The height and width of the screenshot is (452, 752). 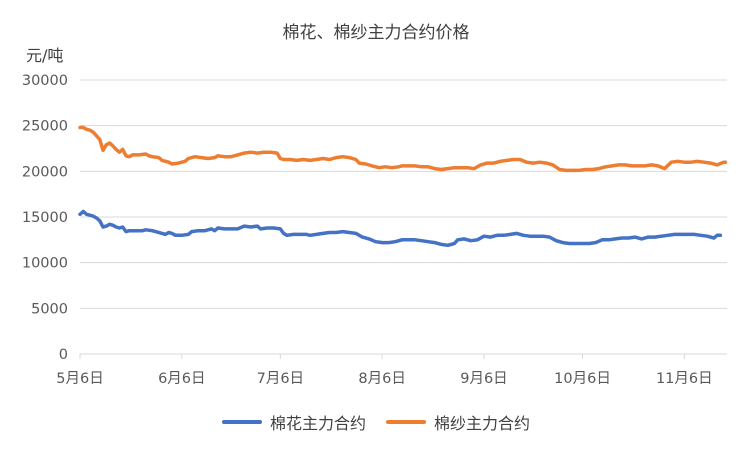 I want to click on legend-swatch-cotton, so click(x=241, y=422).